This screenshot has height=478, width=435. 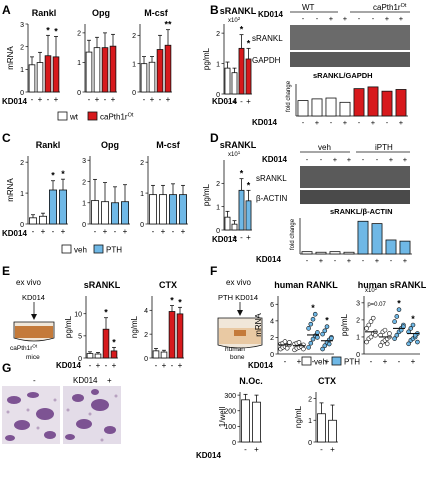 What do you see at coordinates (117, 117) in the screenshot?
I see `legend-ca-label: caPth1rOt` at bounding box center [117, 117].